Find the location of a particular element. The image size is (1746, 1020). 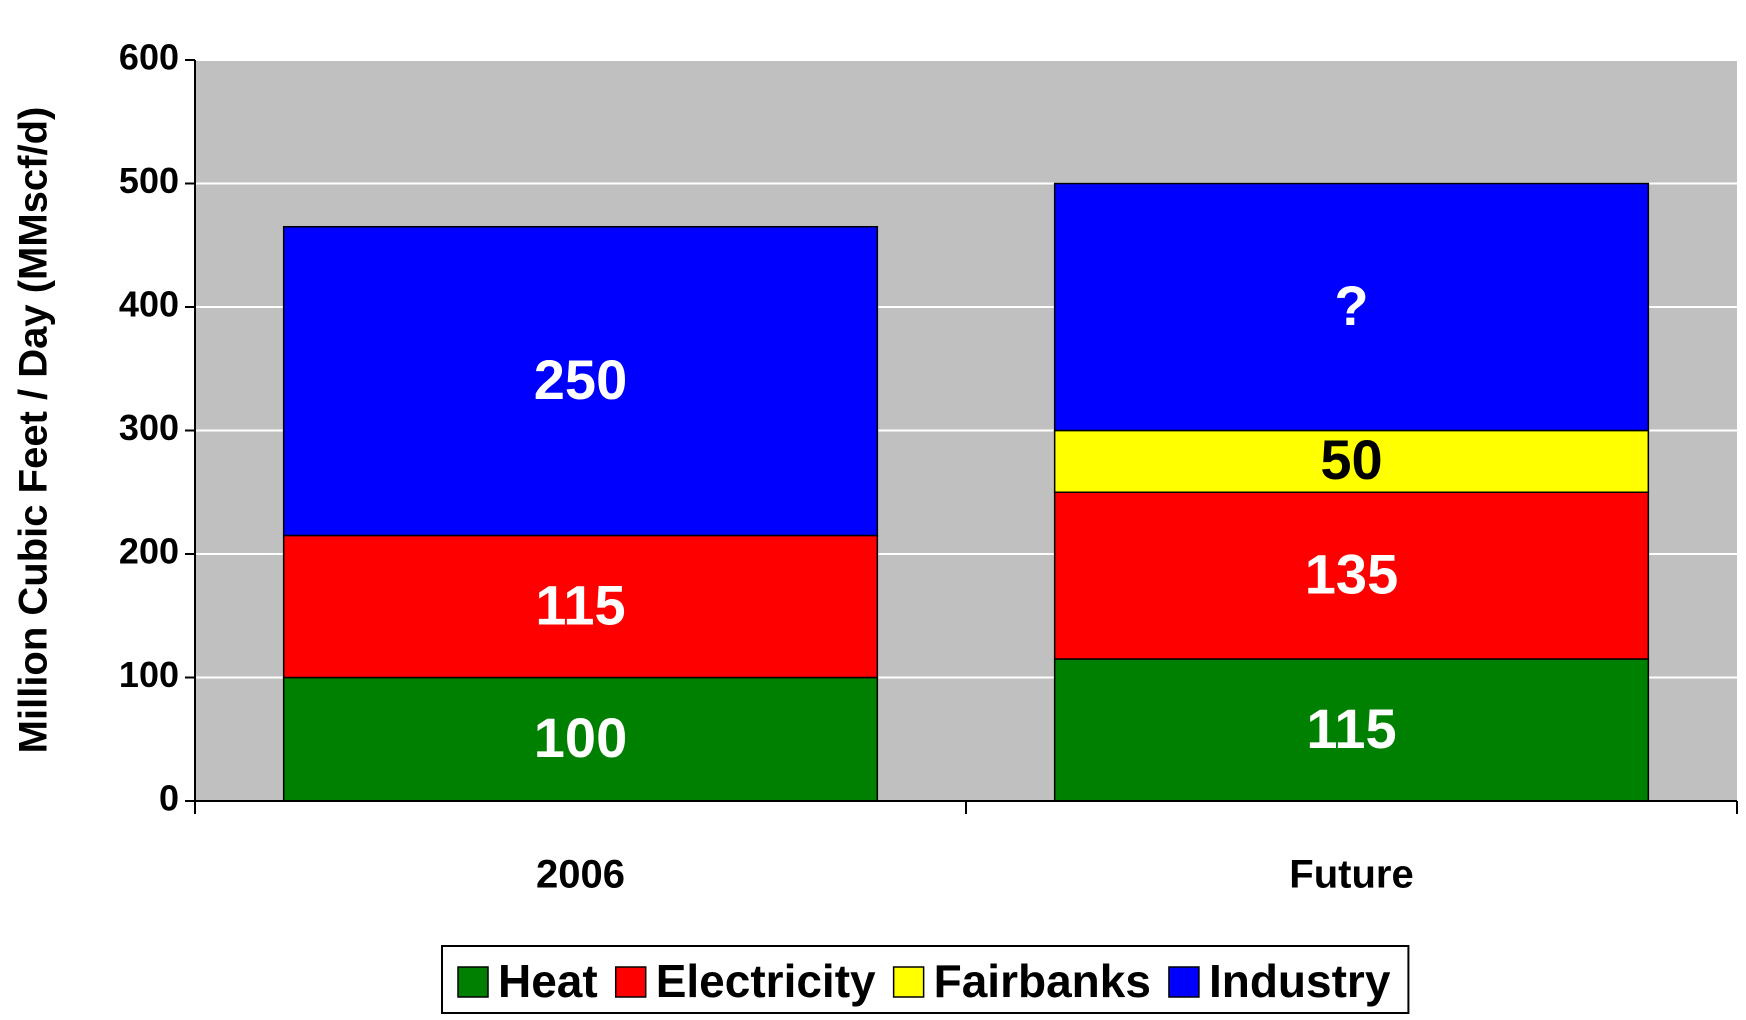

y-tick-label: 400 is located at coordinates (149, 304).